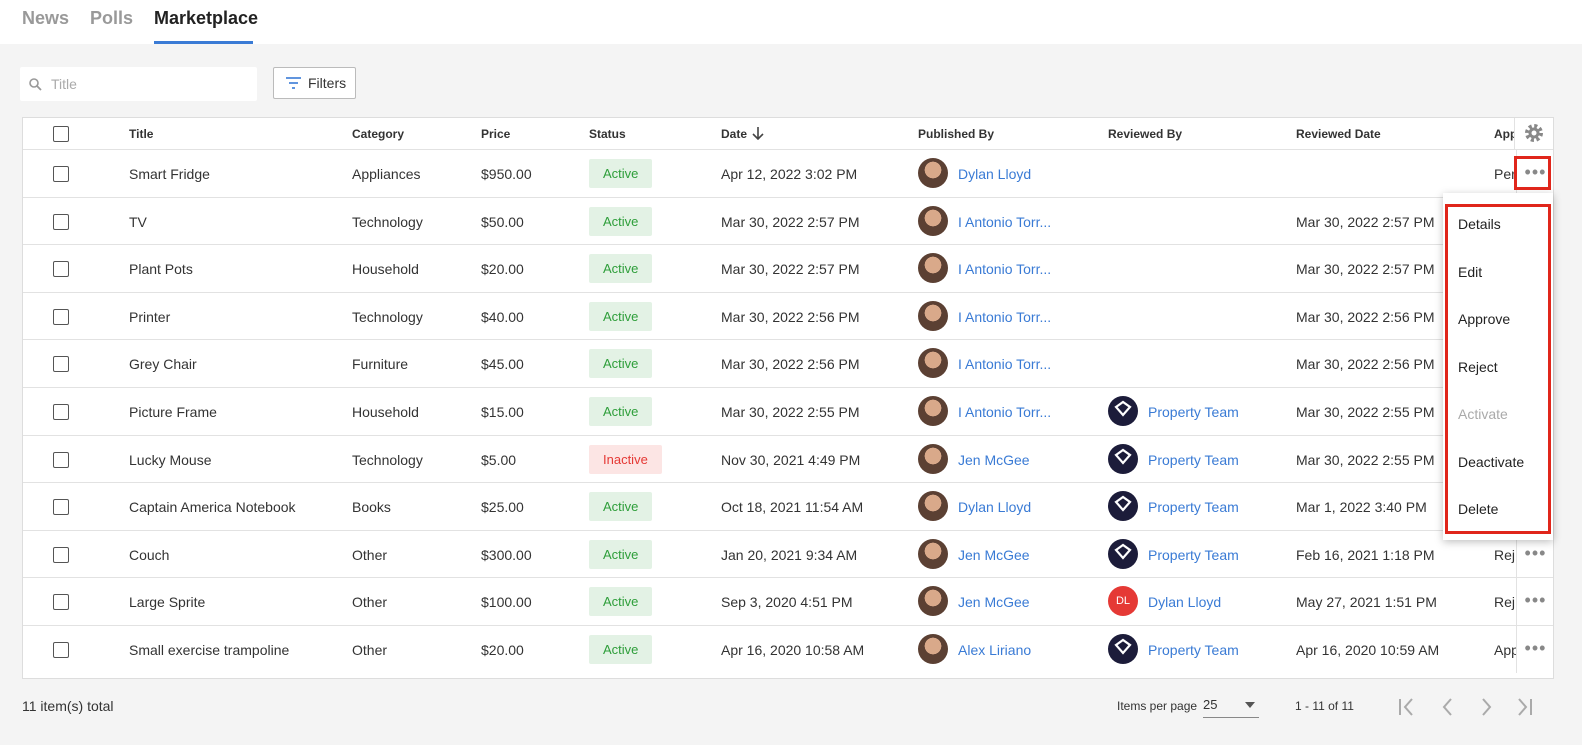 This screenshot has height=745, width=1582. I want to click on tab: Polls, so click(112, 18).